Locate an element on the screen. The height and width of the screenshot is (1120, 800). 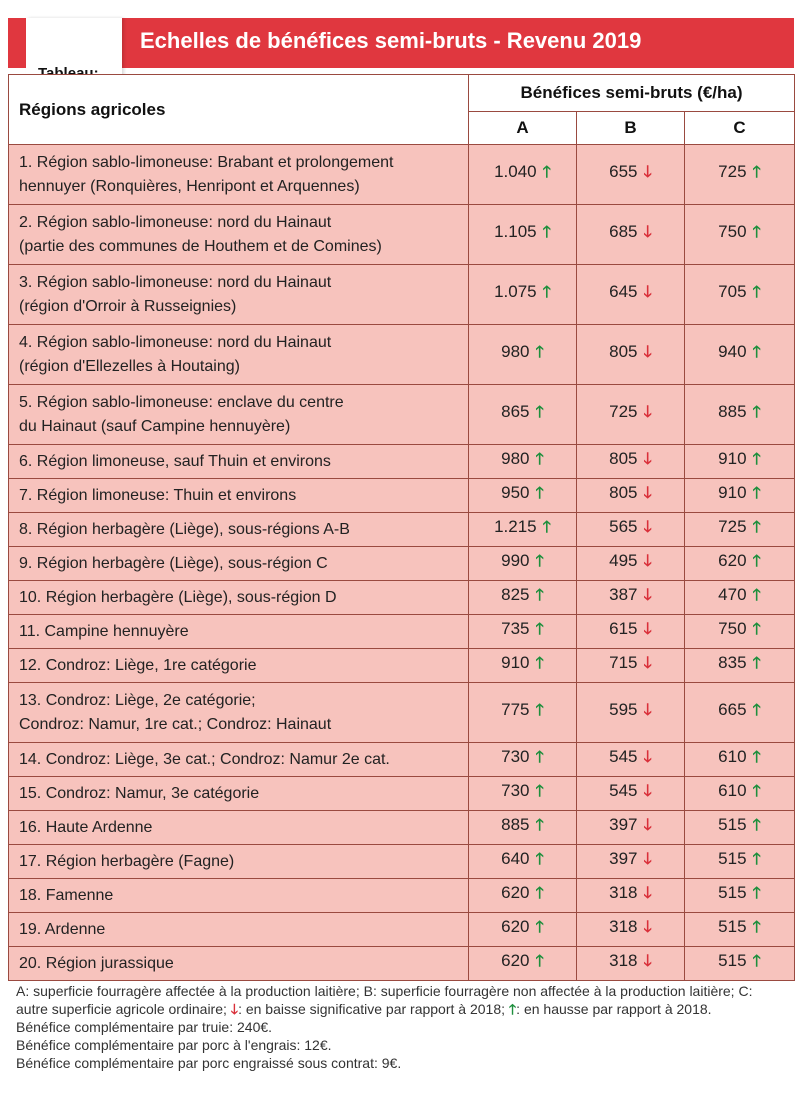
value-cell-a: 1.215 🡑 is located at coordinates (522, 529).